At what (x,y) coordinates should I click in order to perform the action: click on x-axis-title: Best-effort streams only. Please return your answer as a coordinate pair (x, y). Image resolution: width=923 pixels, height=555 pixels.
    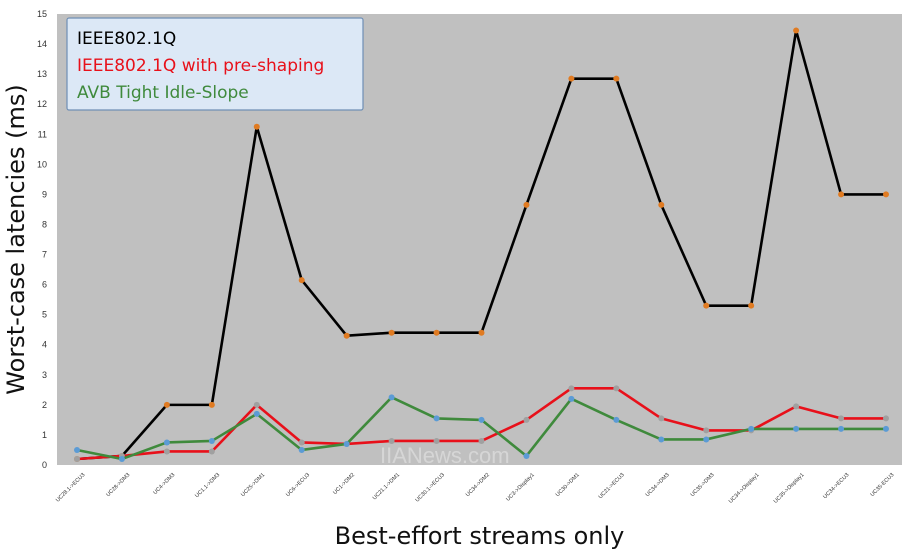
    Looking at the image, I should click on (480, 536).